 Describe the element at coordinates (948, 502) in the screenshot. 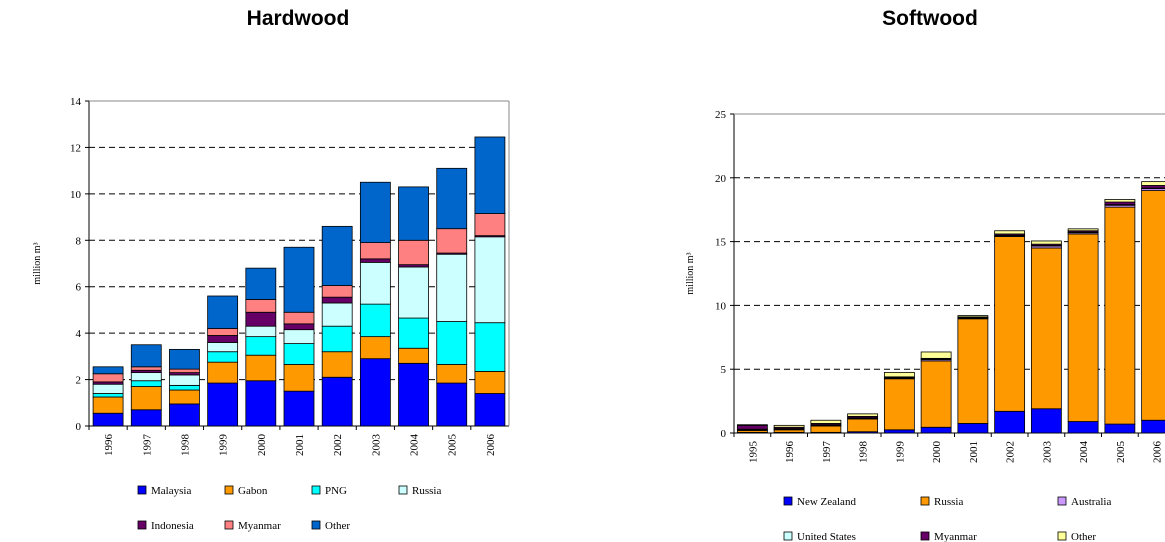

I see `legend-label: Russia` at that location.